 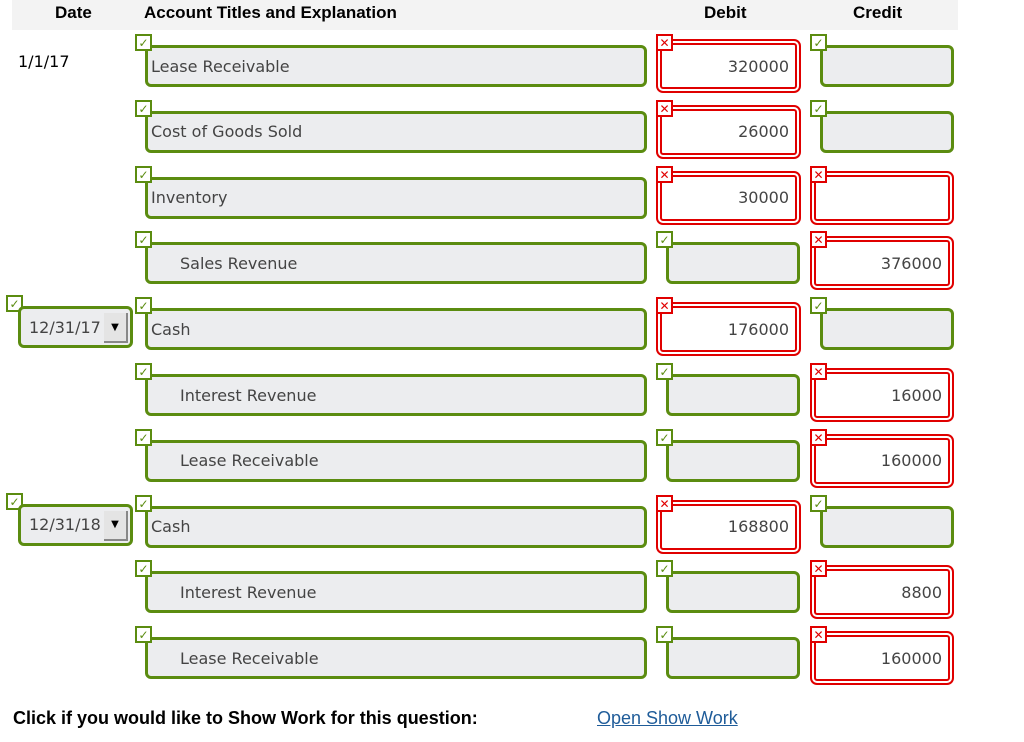 I want to click on date-select-value: 12/31/18, so click(x=65, y=525).